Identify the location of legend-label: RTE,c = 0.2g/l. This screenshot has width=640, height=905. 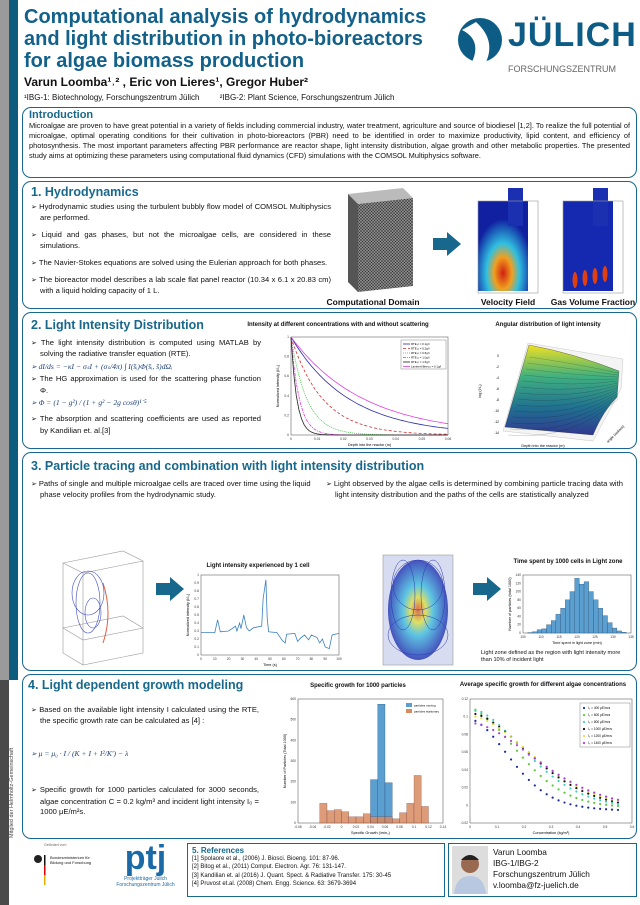
(420, 349).